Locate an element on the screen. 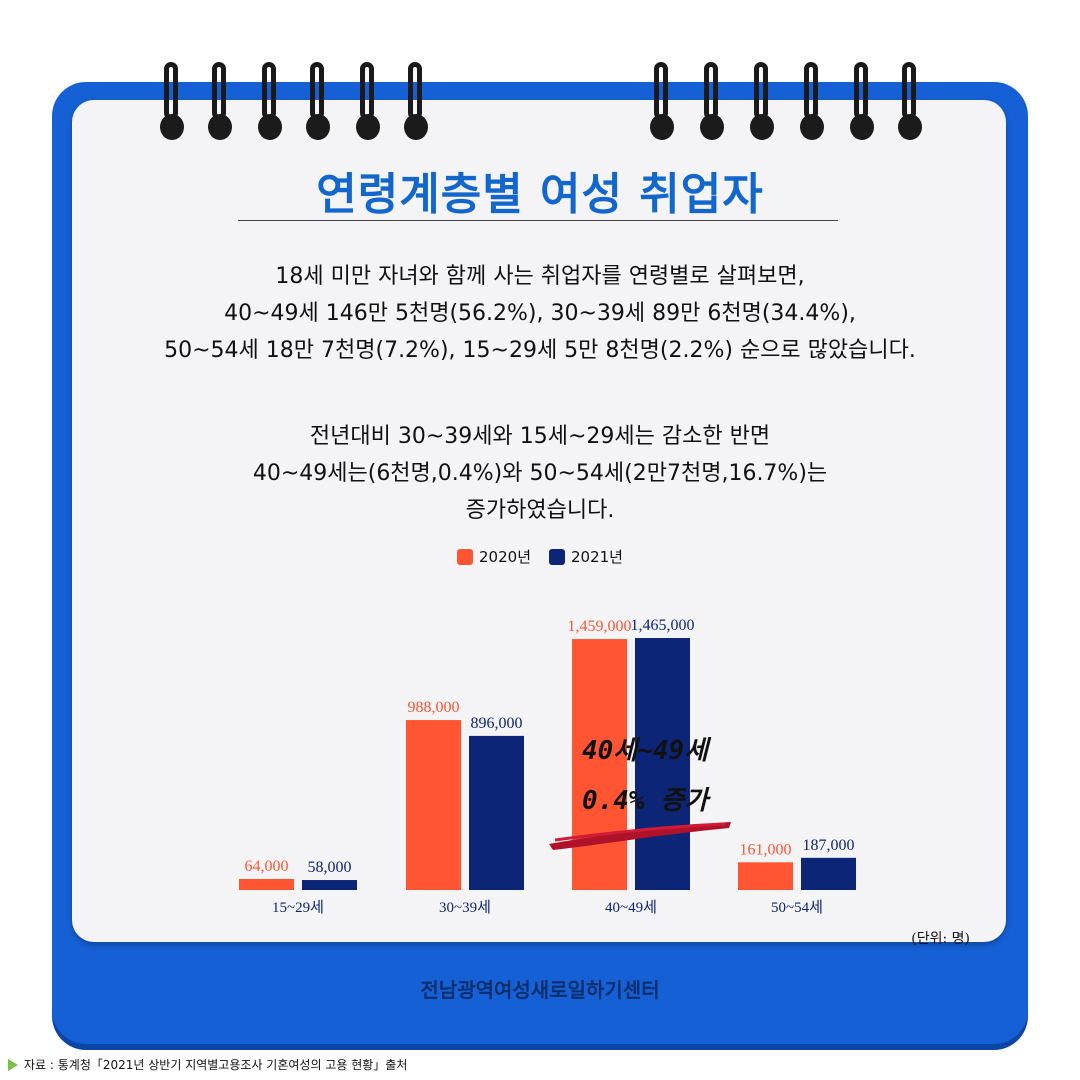 This screenshot has height=1080, width=1080. highlight-brush-stroke is located at coordinates (640, 836).